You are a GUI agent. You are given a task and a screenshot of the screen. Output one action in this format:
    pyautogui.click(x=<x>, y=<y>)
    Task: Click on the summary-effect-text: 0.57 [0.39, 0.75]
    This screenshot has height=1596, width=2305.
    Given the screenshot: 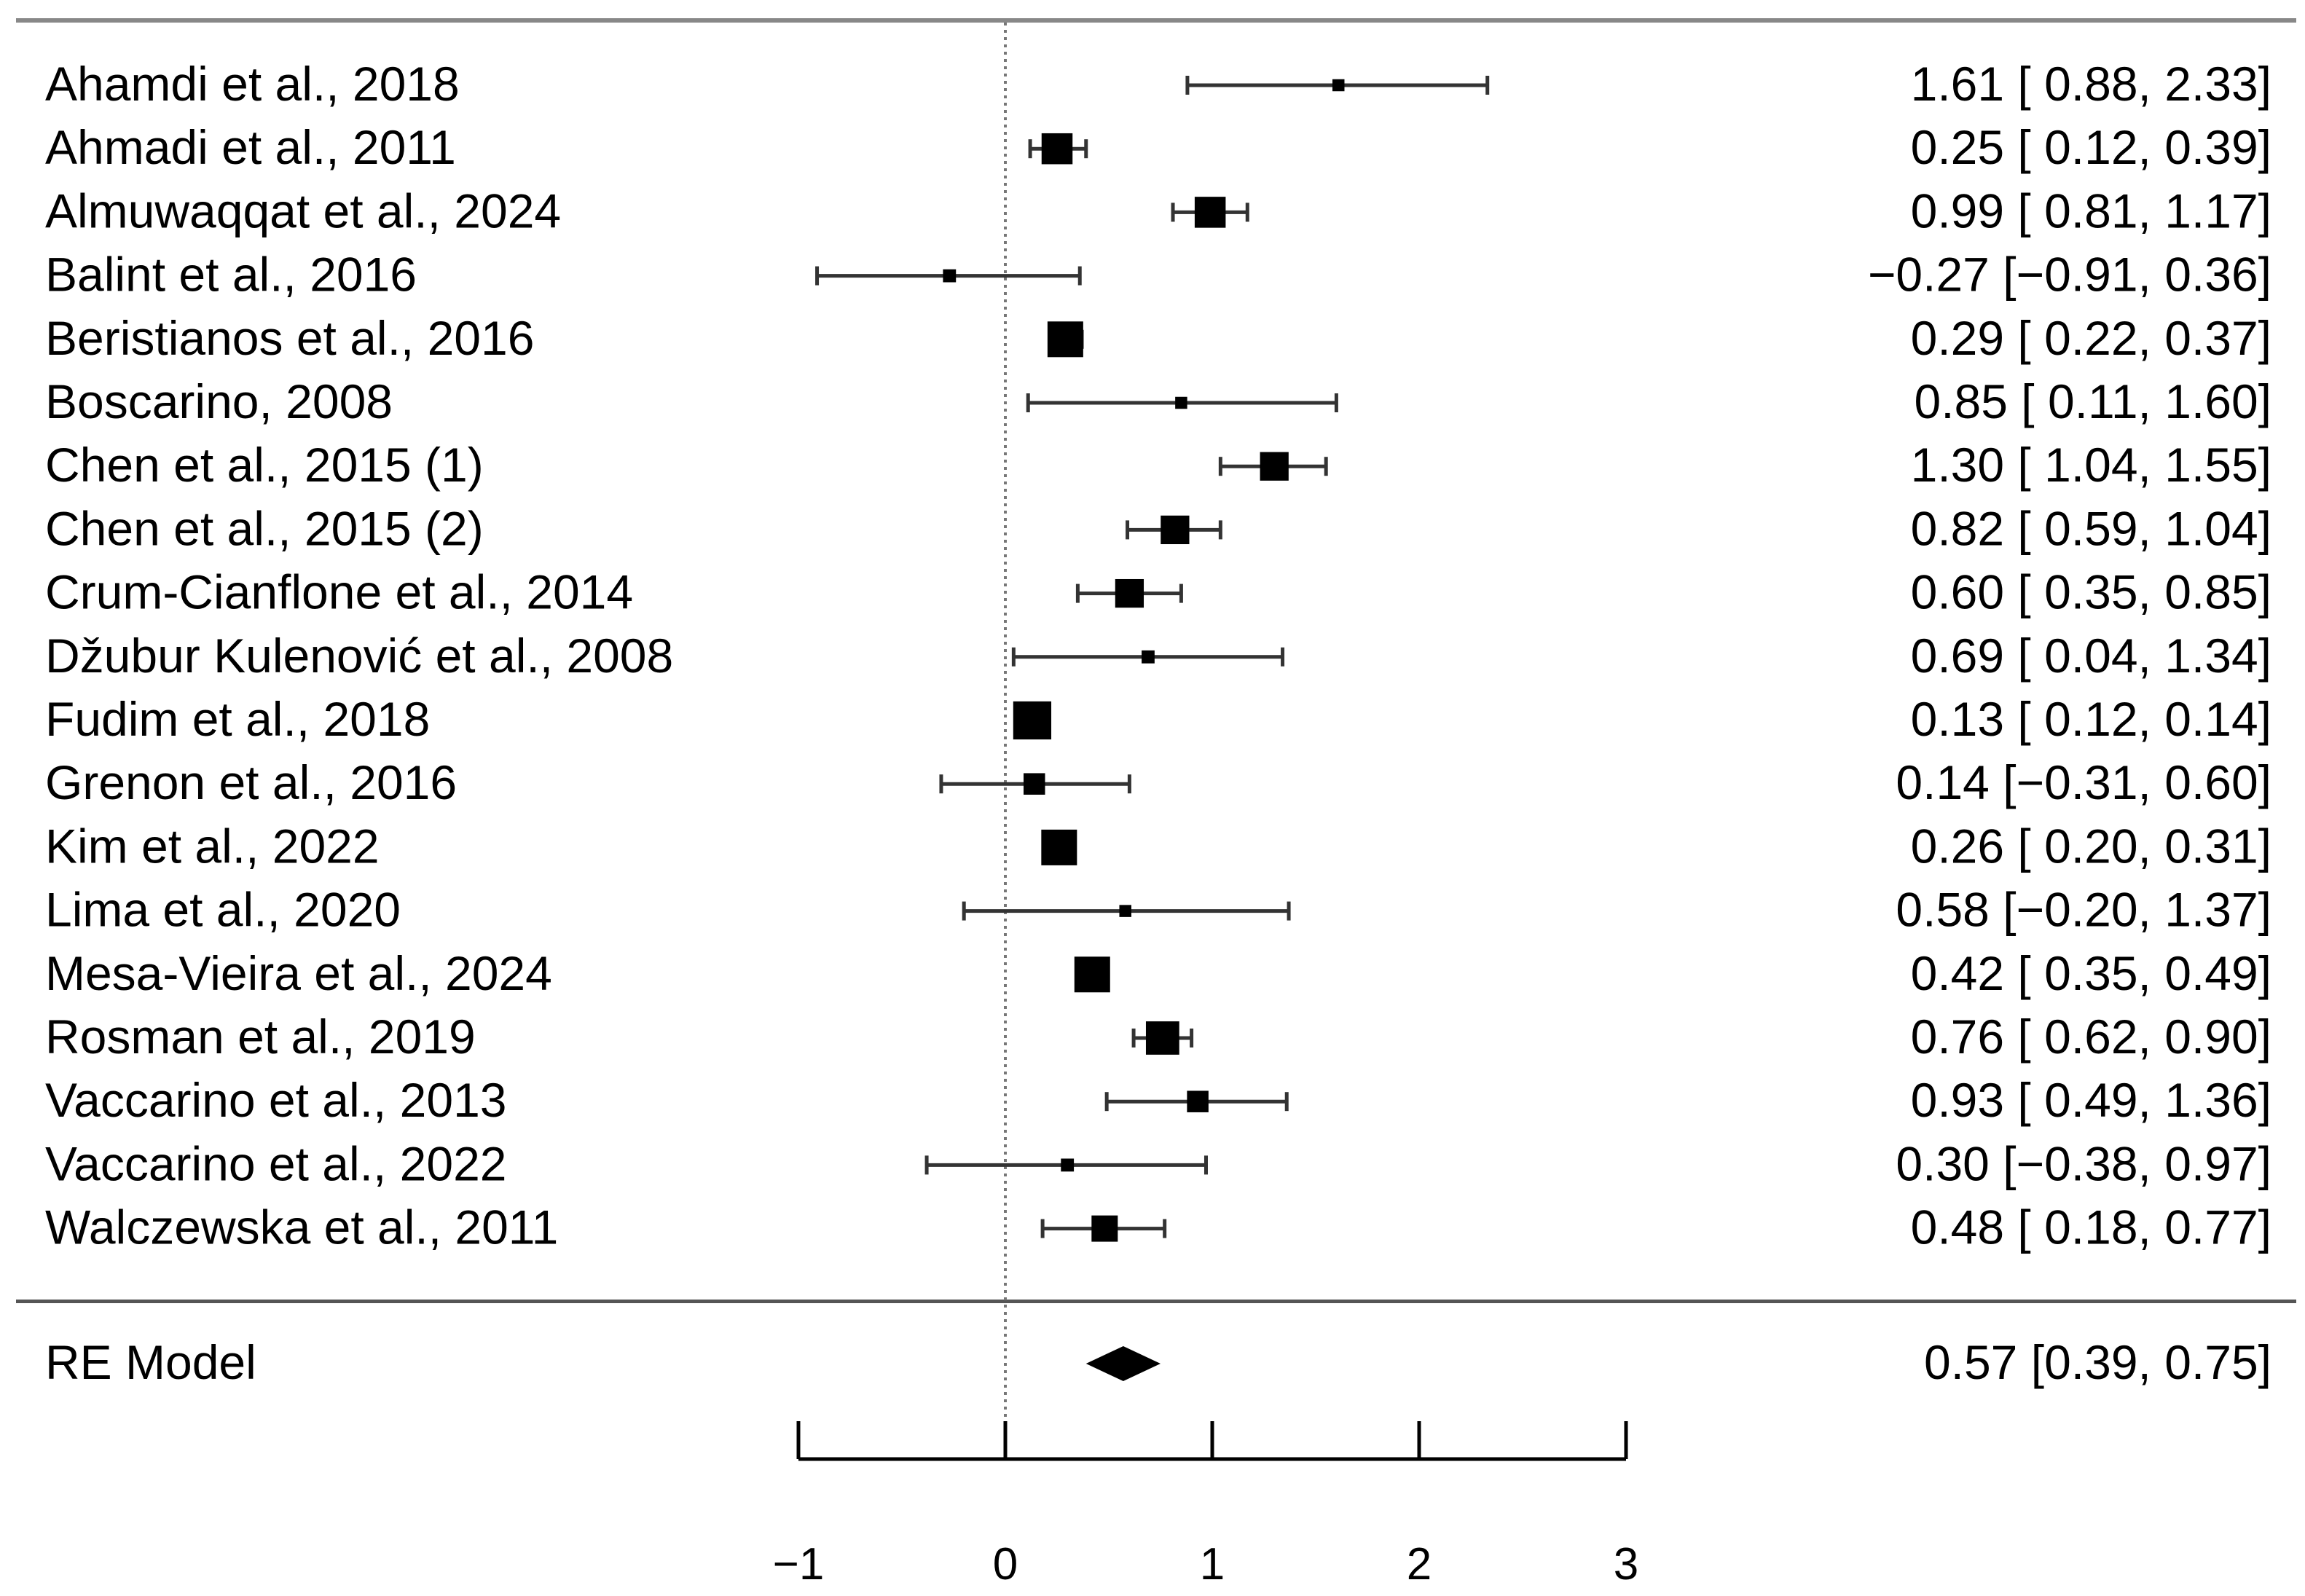 What is the action you would take?
    pyautogui.click(x=2098, y=1362)
    